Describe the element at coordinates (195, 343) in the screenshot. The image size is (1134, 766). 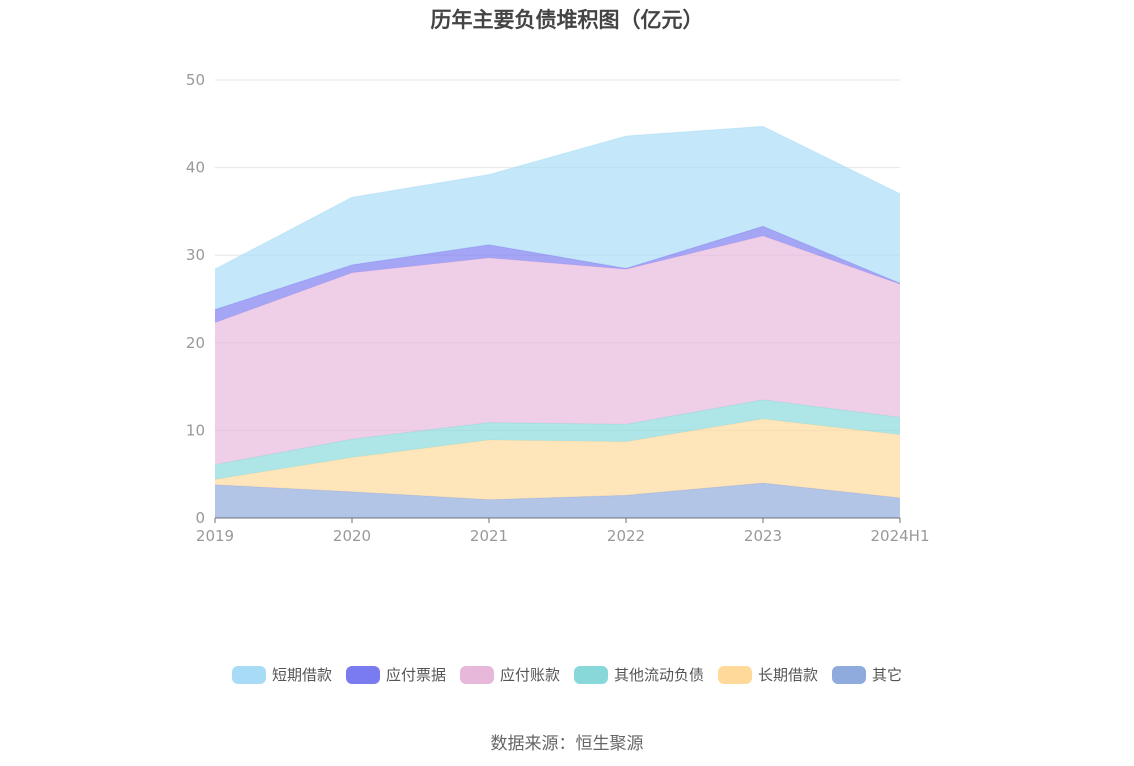
I see `y-tick-label: 20` at that location.